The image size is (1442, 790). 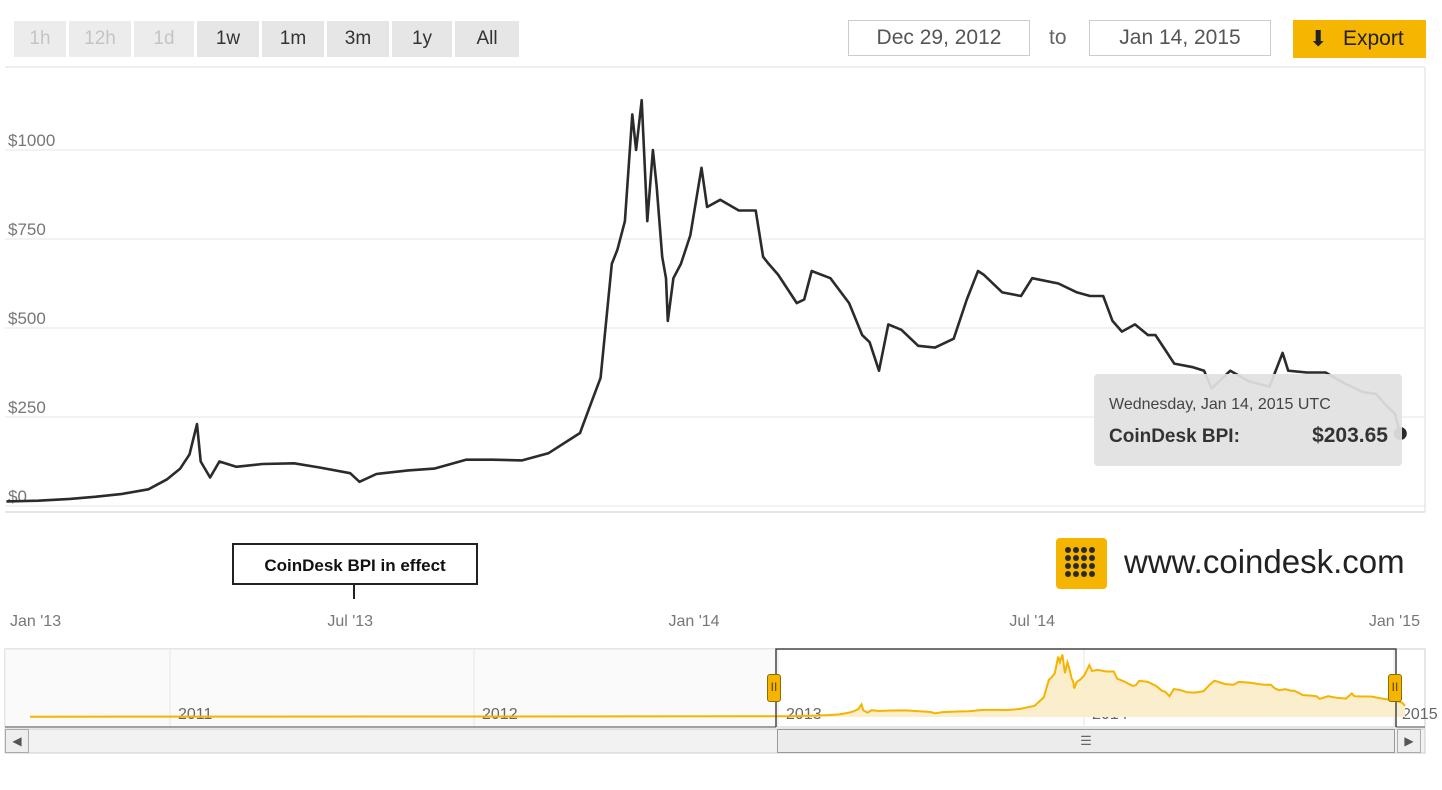 What do you see at coordinates (40, 39) in the screenshot?
I see `range-button-1h: 1h` at bounding box center [40, 39].